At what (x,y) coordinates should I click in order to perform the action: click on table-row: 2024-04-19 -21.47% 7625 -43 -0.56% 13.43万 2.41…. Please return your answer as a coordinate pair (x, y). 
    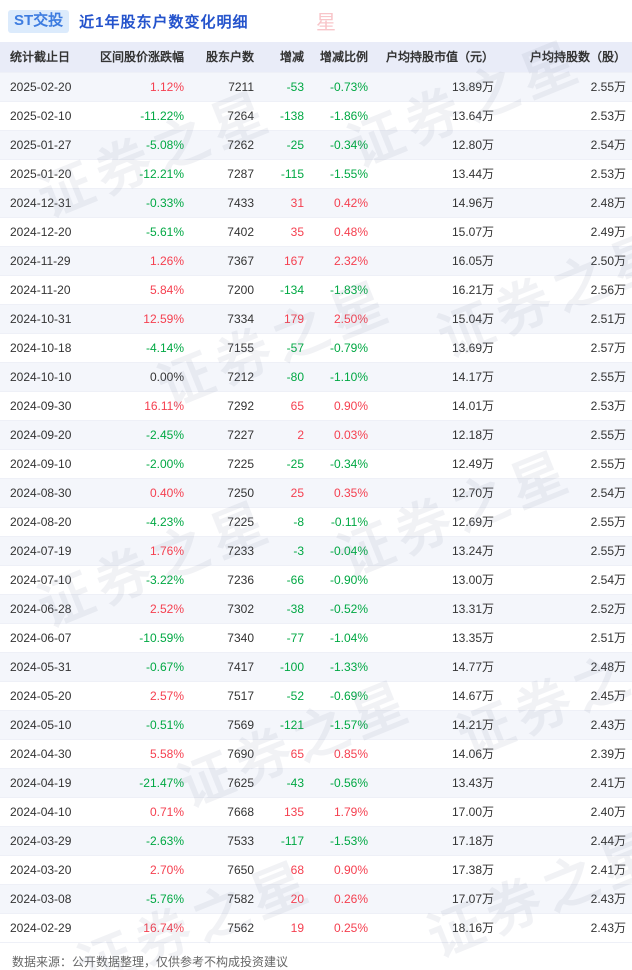
    Looking at the image, I should click on (316, 783).